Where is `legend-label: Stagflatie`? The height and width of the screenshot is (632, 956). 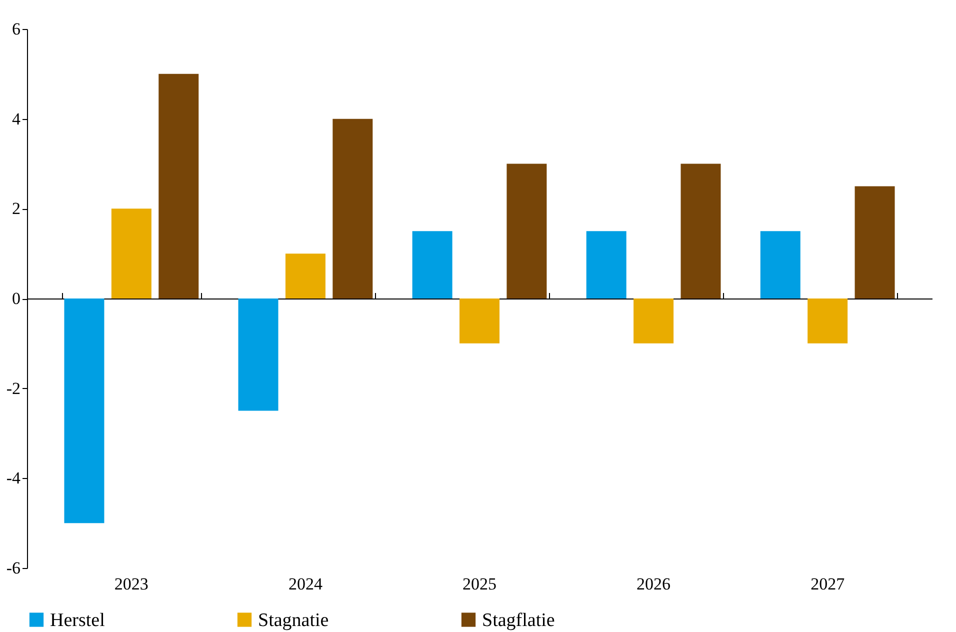
legend-label: Stagflatie is located at coordinates (518, 620).